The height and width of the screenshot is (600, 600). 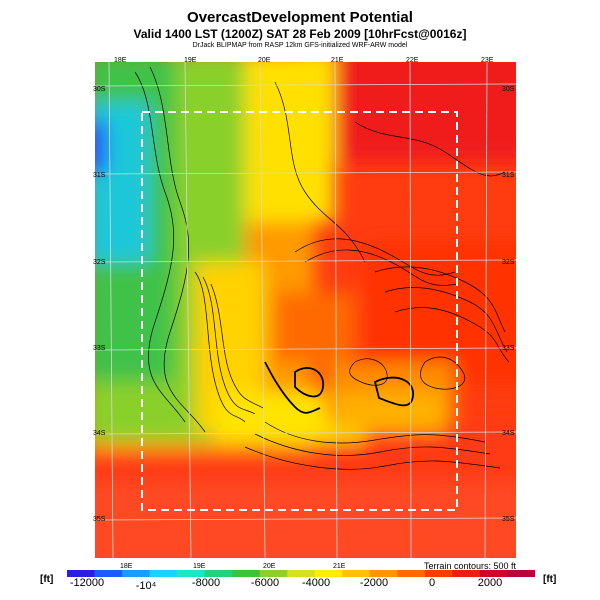 What do you see at coordinates (199, 566) in the screenshot?
I see `lon-label-bottom-1: 19E` at bounding box center [199, 566].